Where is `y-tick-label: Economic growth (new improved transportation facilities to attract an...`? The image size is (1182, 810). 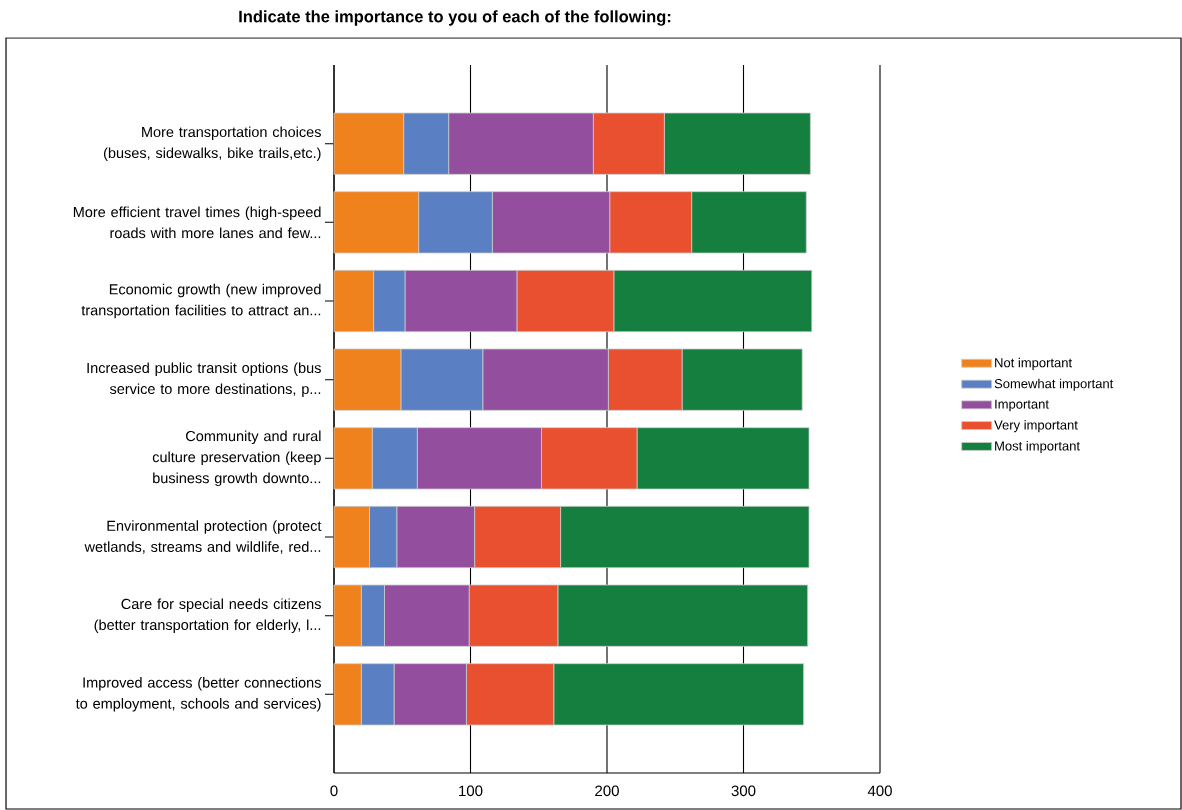
y-tick-label: Economic growth (new improved transportation facilities to attract an... is located at coordinates (201, 301).